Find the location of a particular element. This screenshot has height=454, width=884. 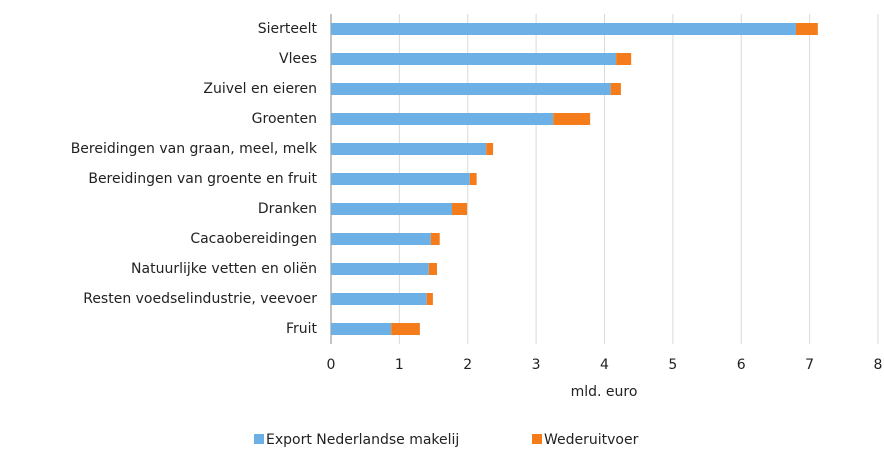

x-tick-label: 0 is located at coordinates (331, 365).